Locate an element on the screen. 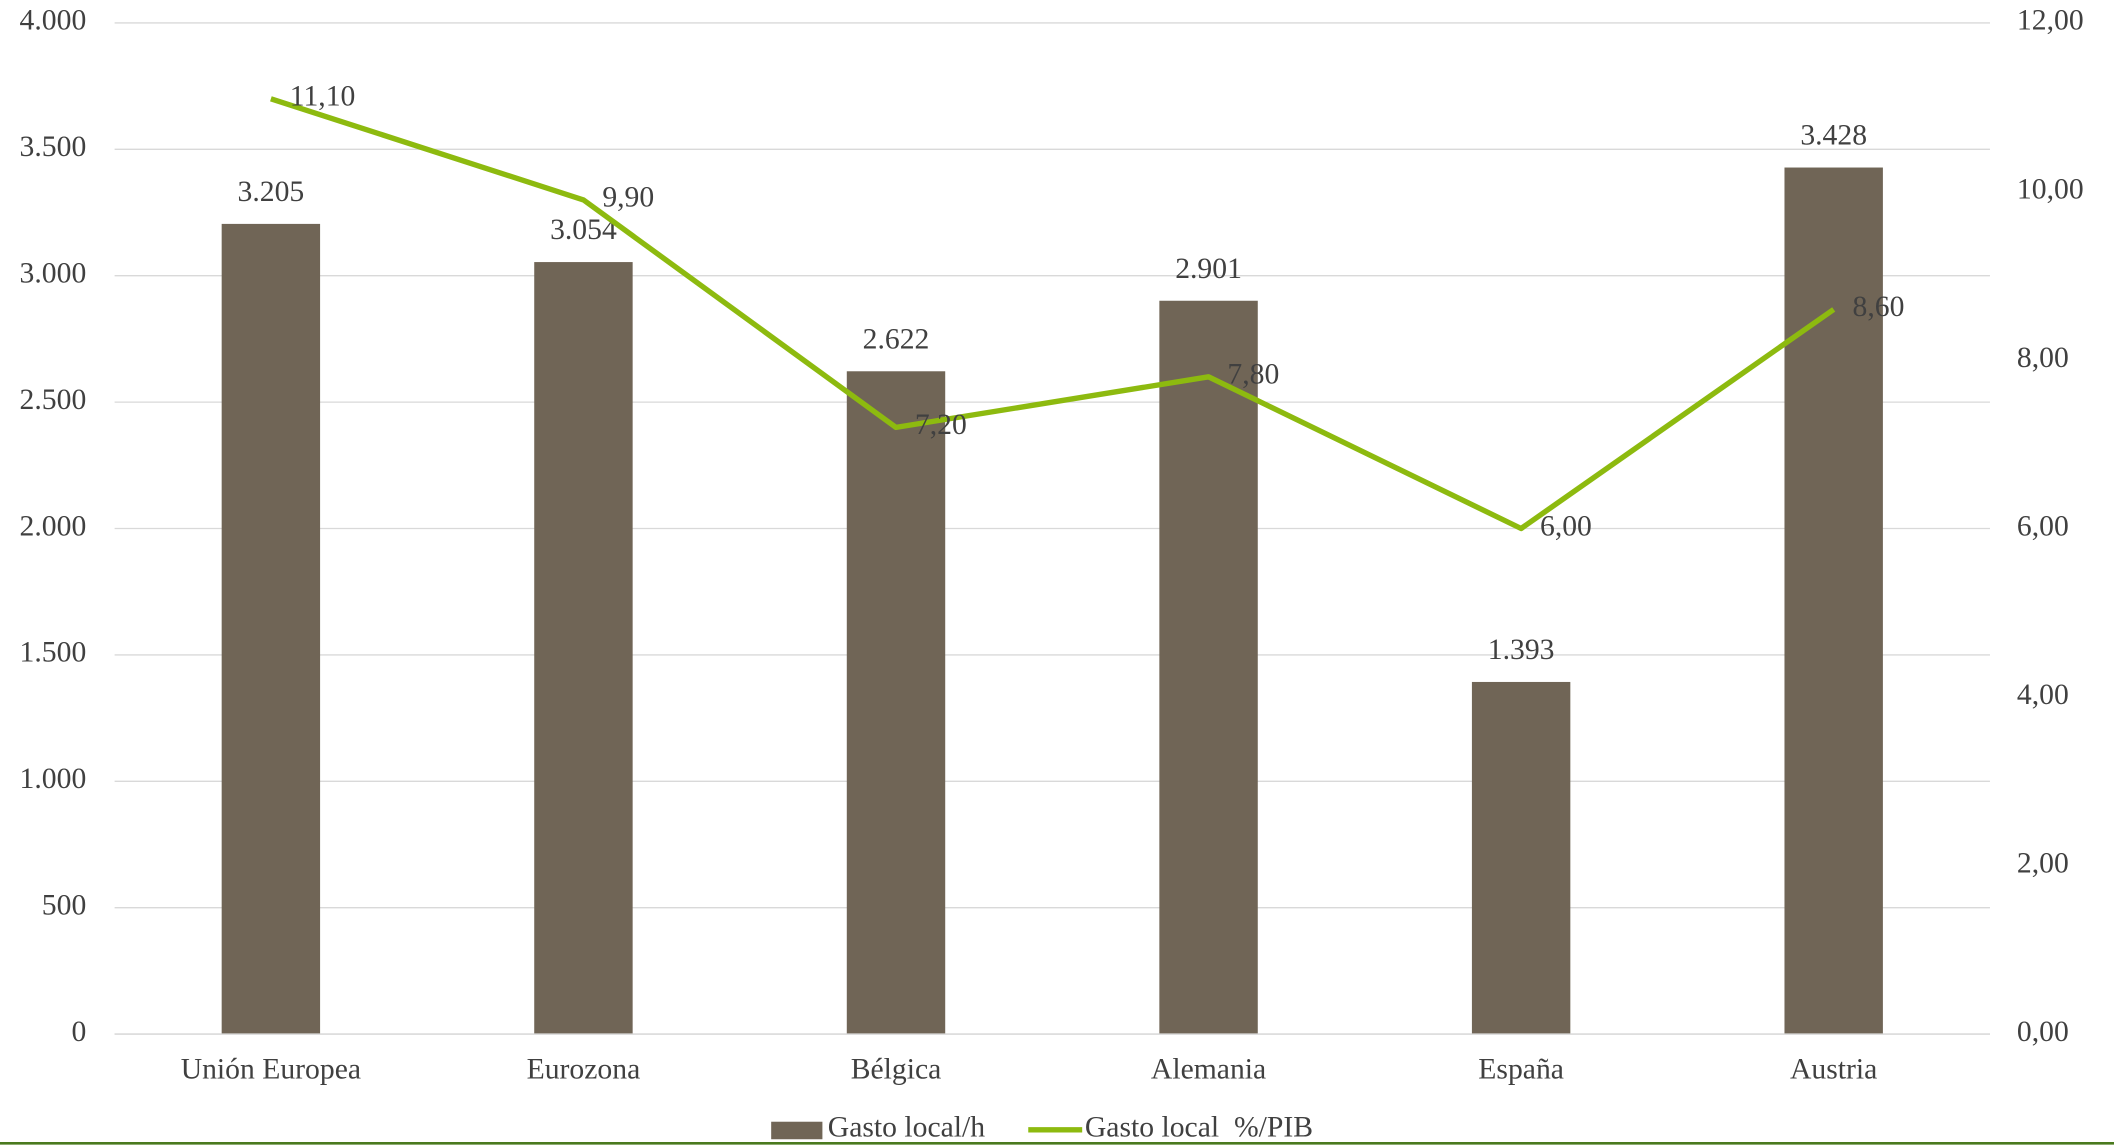 The image size is (2114, 1146). y-tick-label: 3.500 is located at coordinates (53, 147).